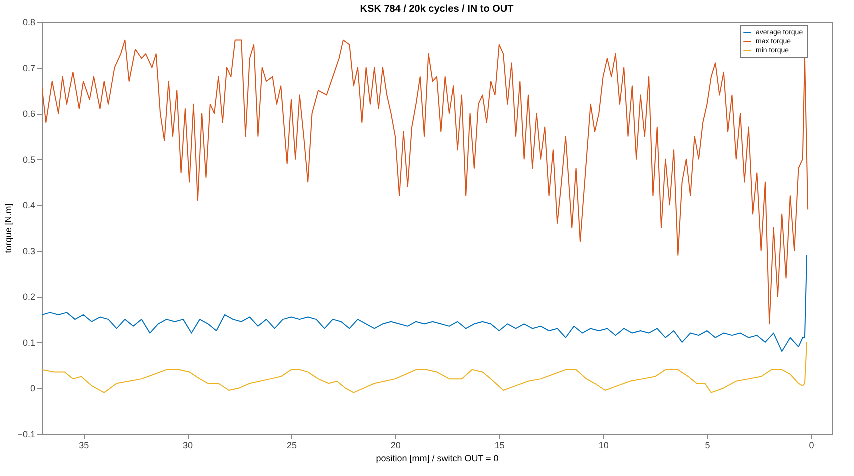 Image resolution: width=854 pixels, height=476 pixels. Describe the element at coordinates (29, 343) in the screenshot. I see `y-tick-label: 0.1` at that location.